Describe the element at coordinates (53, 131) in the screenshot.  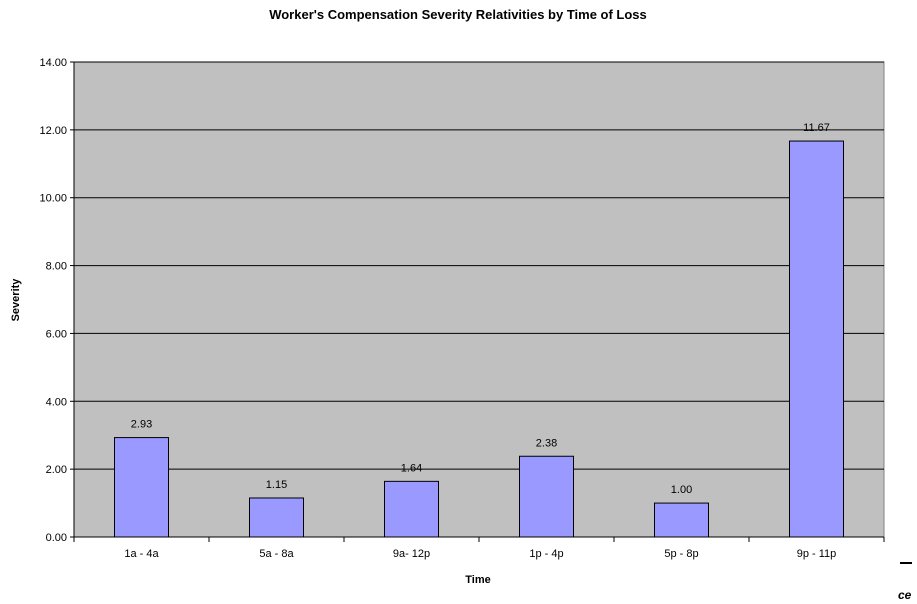
I see `y-tick-label: 12.00` at that location.